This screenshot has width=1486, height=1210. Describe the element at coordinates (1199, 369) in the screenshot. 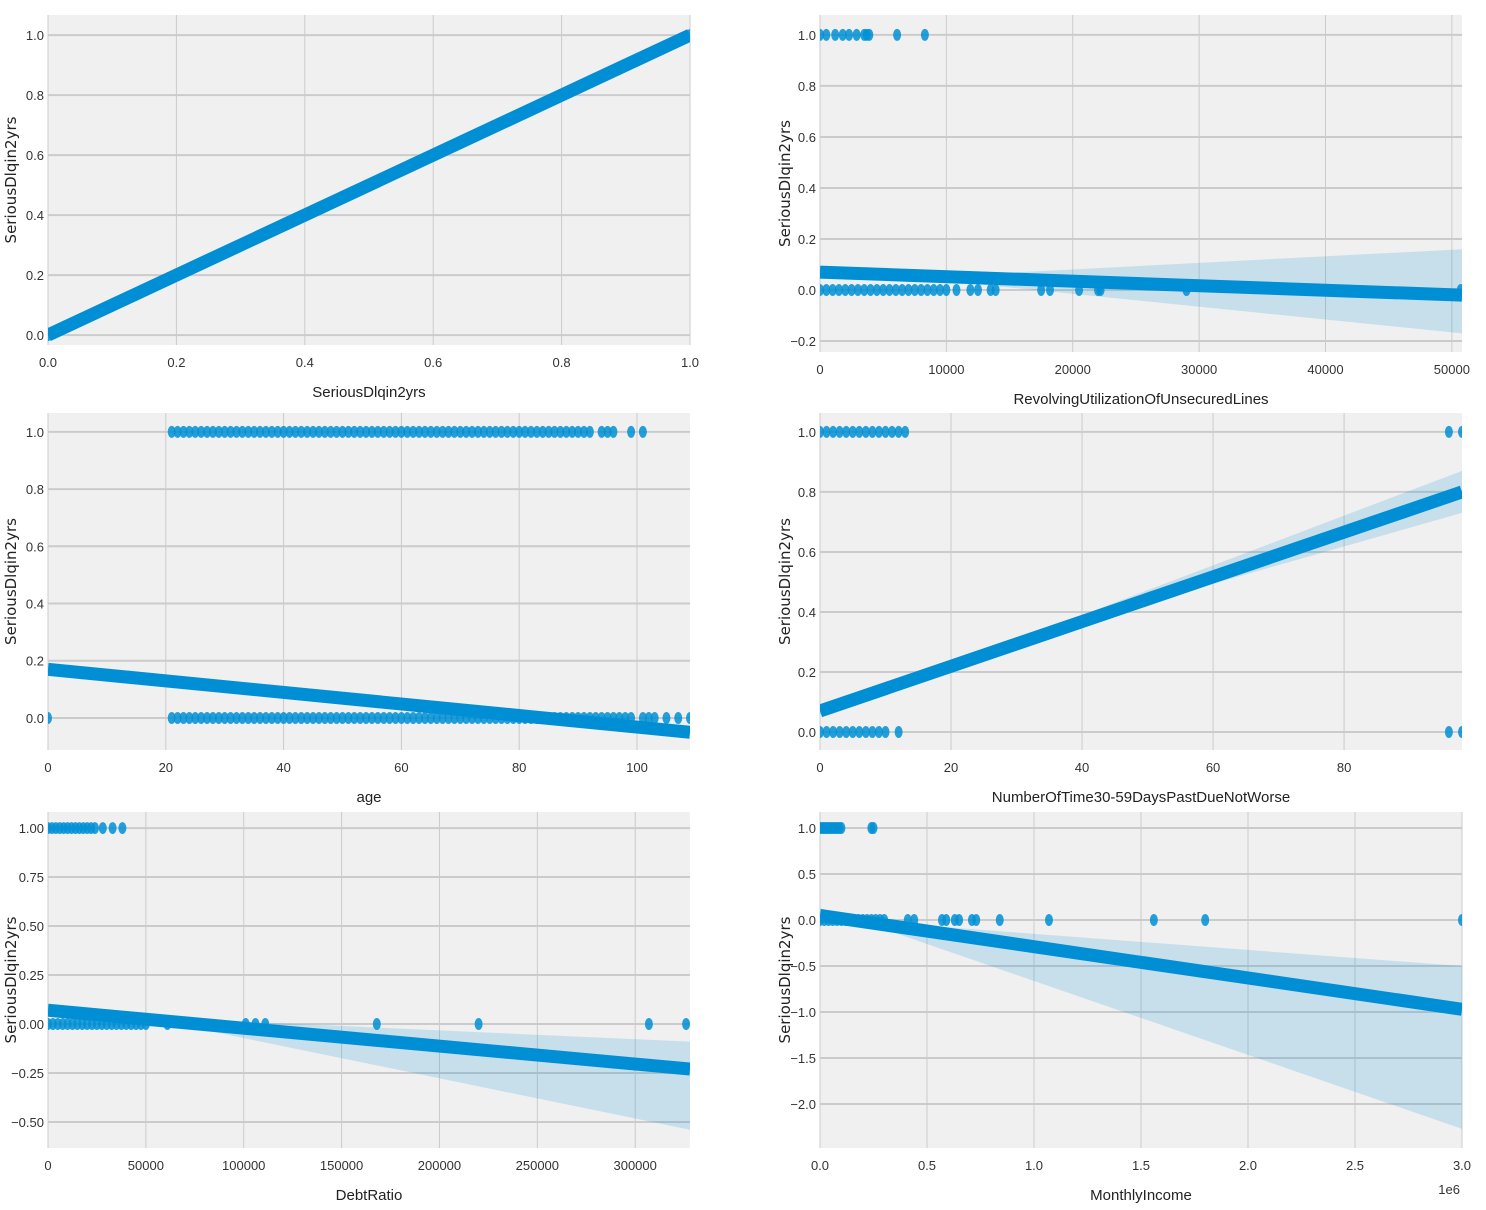

I see `x-tick-label: 30000` at that location.